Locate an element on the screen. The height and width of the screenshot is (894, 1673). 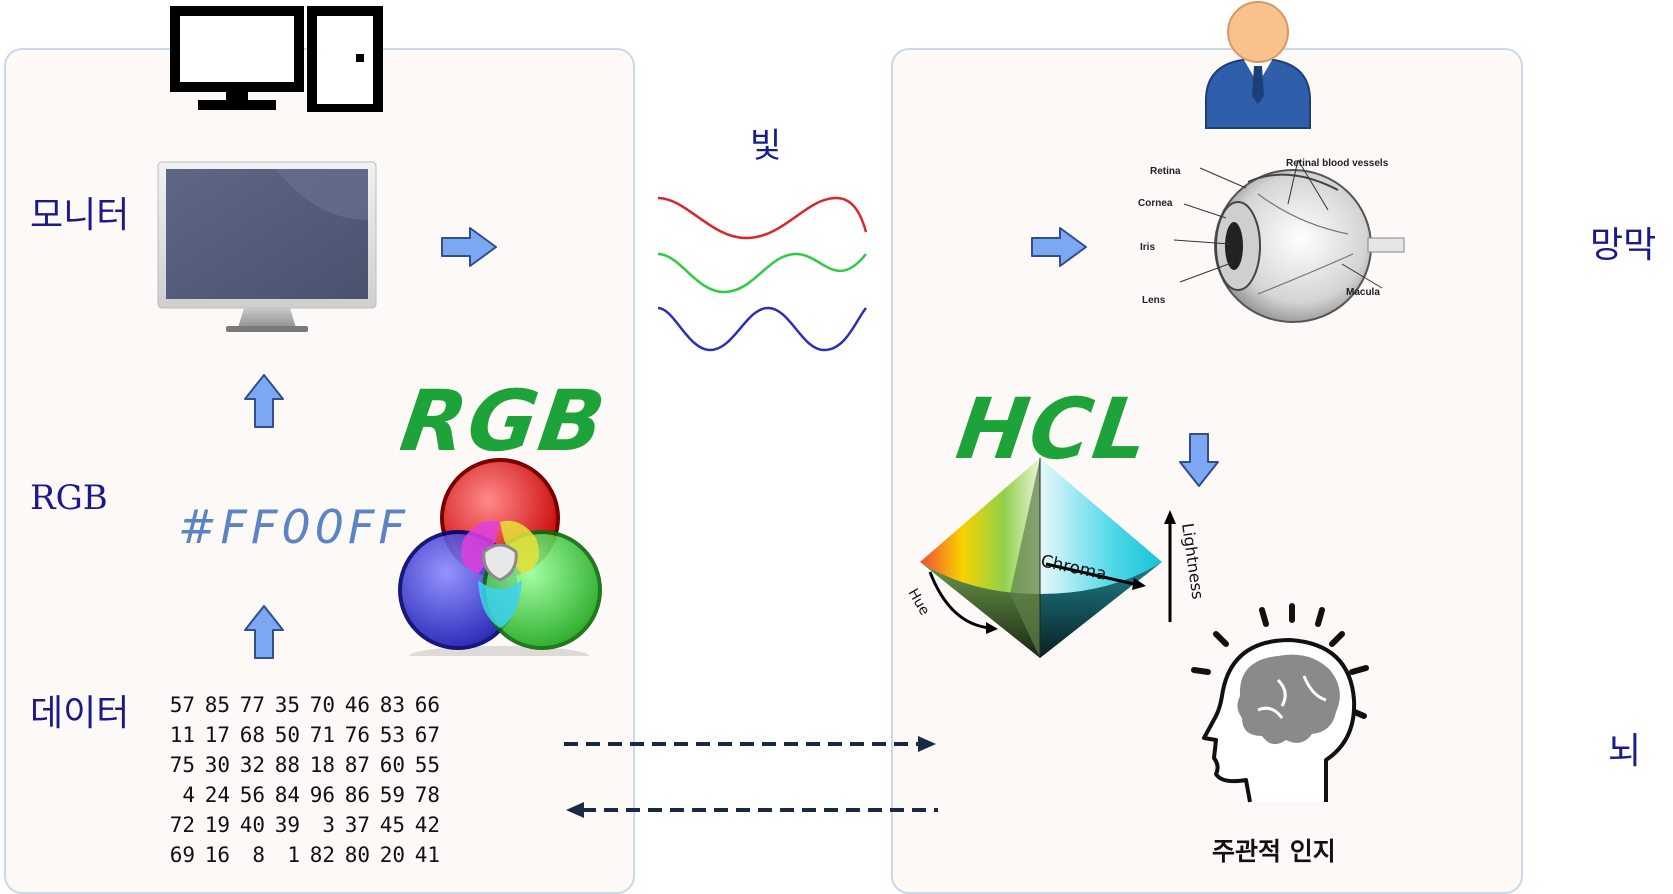
data-cell: 46 is located at coordinates (357, 705).